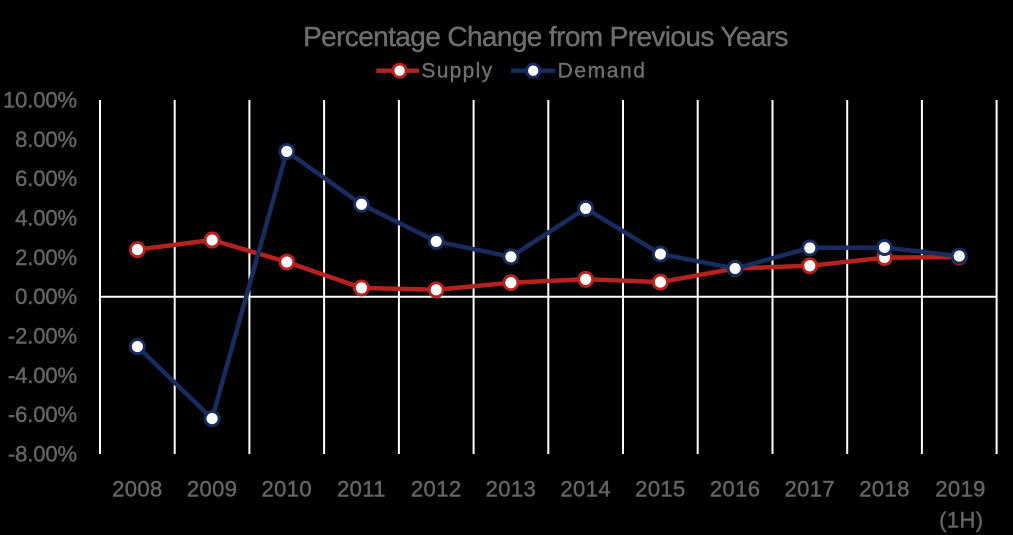 Image resolution: width=1013 pixels, height=535 pixels. I want to click on svg-text: 0.00%, so click(46, 296).